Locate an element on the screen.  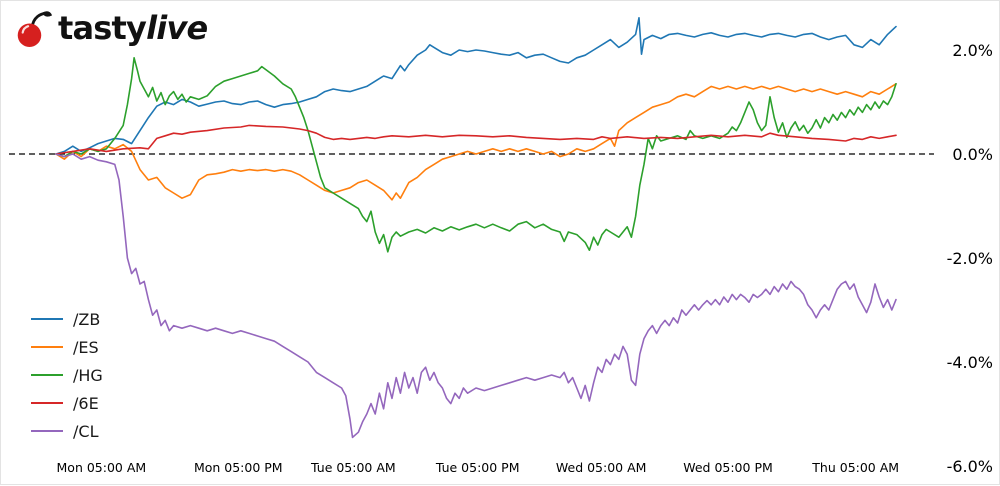
logo-text: tastylive is located at coordinates (133, 28).